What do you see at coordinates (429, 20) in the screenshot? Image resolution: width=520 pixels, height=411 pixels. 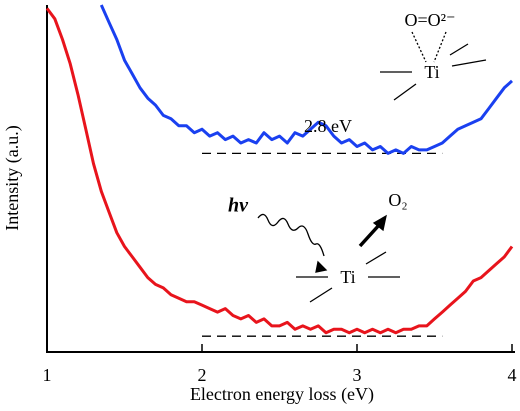 I see `annotation: O=O²⁻` at bounding box center [429, 20].